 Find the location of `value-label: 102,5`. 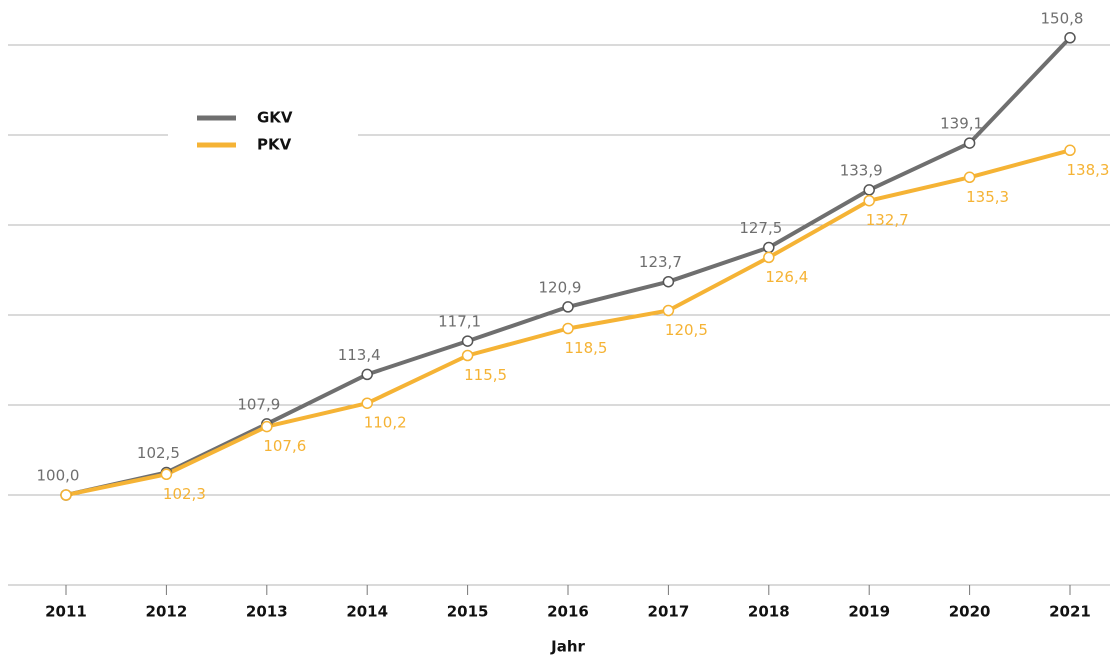

value-label: 102,5 is located at coordinates (158, 453).